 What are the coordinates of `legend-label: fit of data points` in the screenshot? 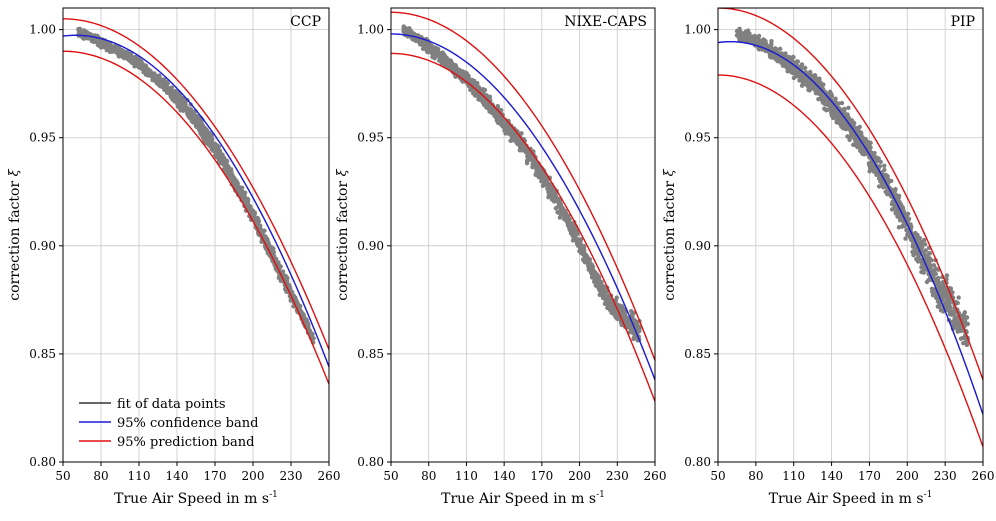 It's located at (171, 404).